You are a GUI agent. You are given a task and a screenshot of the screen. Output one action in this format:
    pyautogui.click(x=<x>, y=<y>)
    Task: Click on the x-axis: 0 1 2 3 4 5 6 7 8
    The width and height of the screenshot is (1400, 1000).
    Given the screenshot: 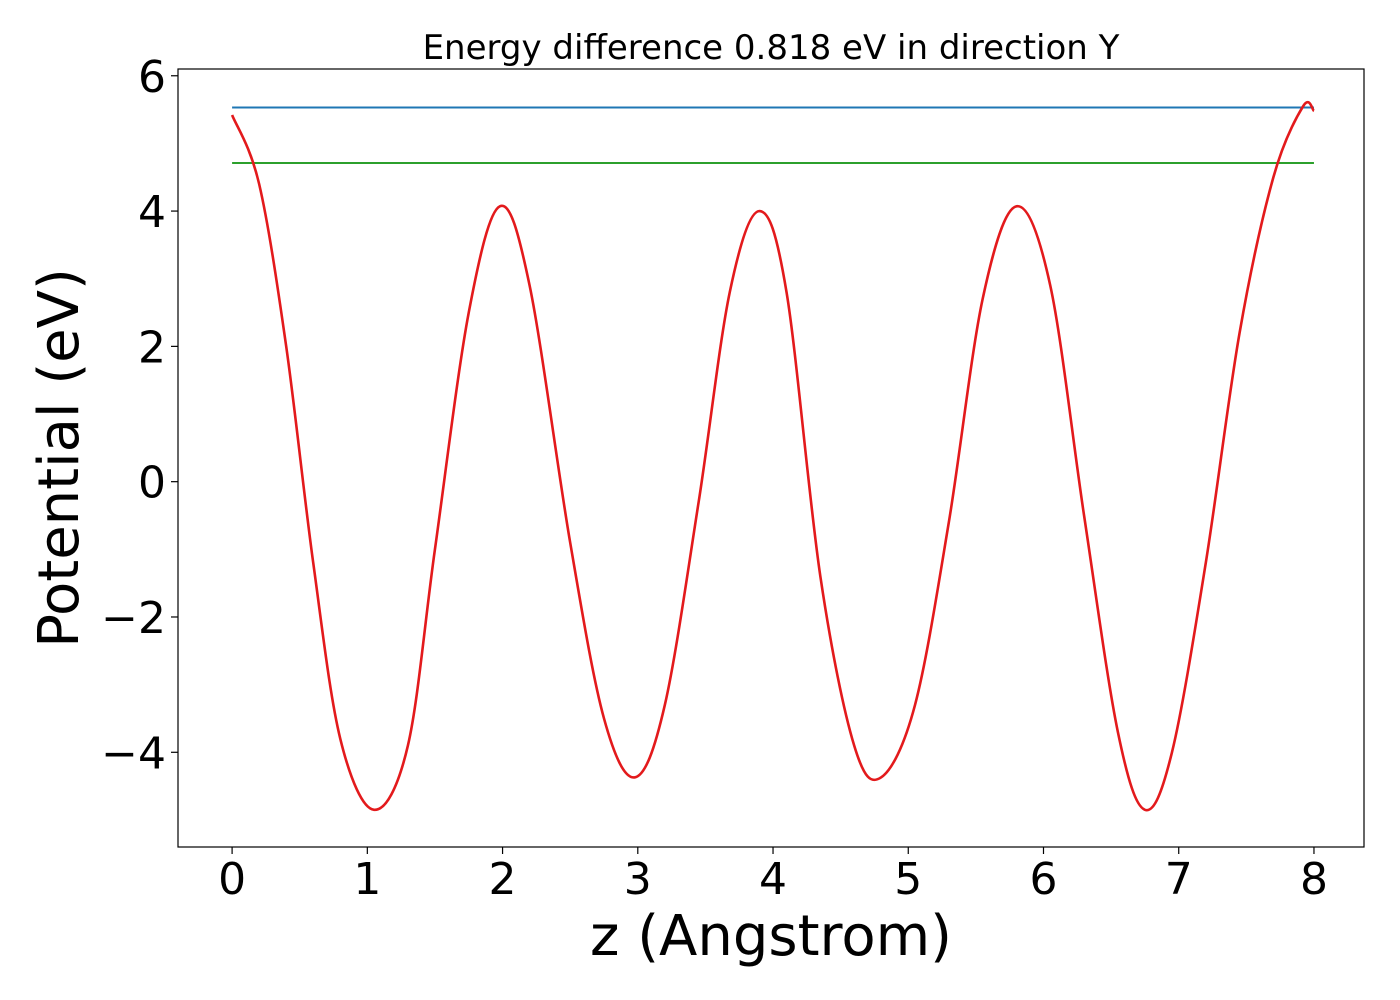 What is the action you would take?
    pyautogui.click(x=773, y=876)
    